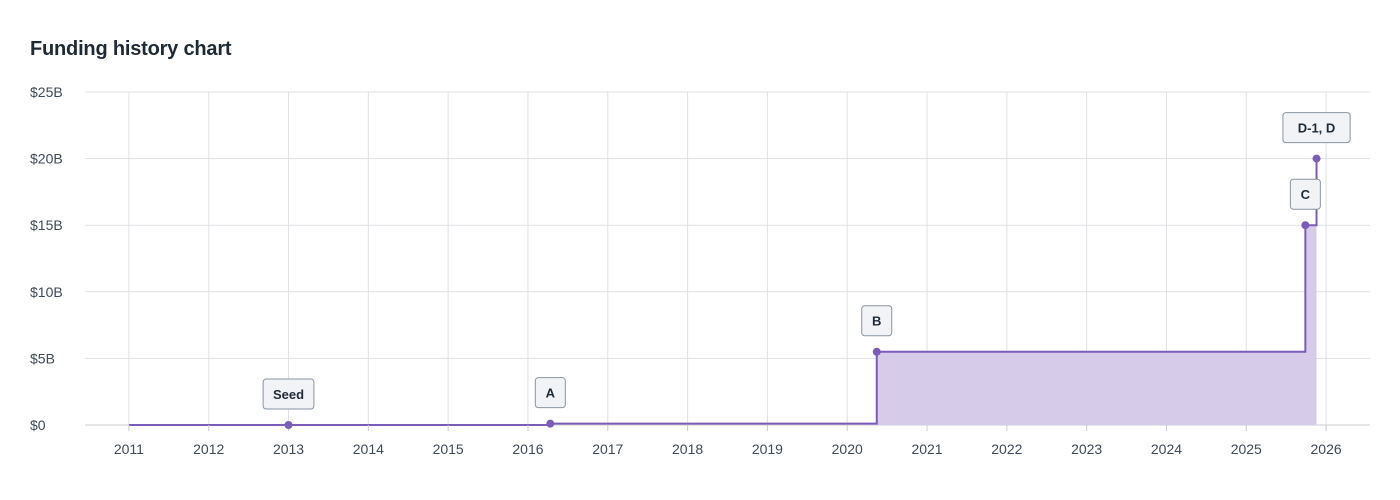  What do you see at coordinates (847, 449) in the screenshot?
I see `x-tick-label: 2020` at bounding box center [847, 449].